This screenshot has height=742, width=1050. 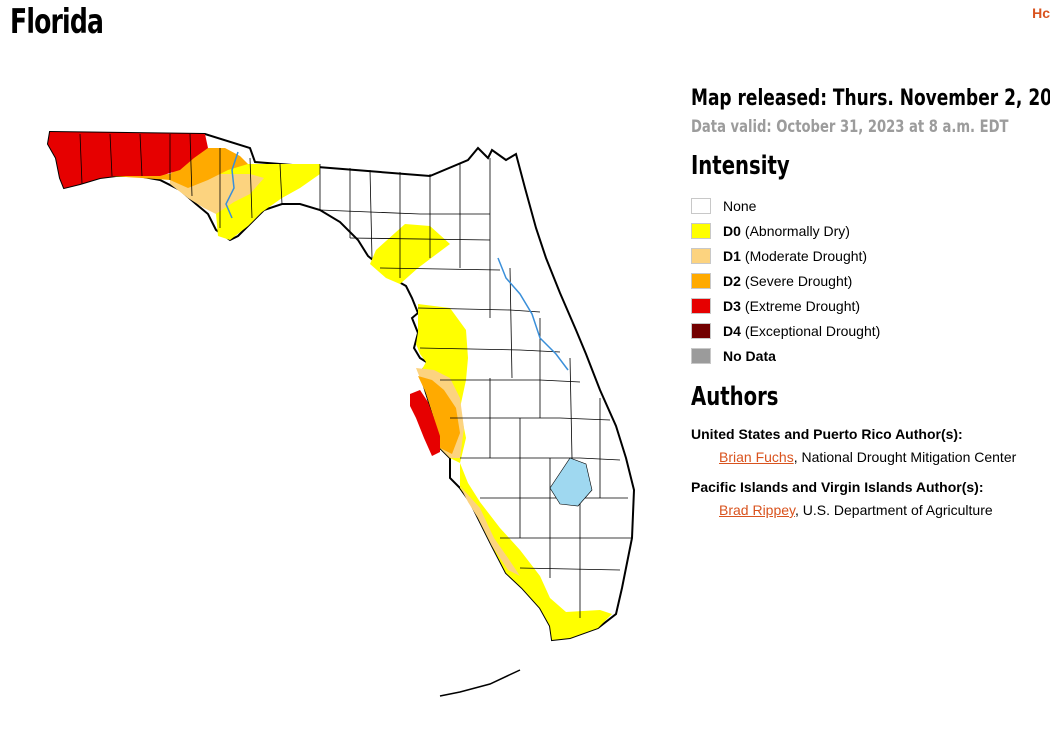 I want to click on author-group-label: United States and Puerto Rico Author(s):, so click(x=827, y=434).